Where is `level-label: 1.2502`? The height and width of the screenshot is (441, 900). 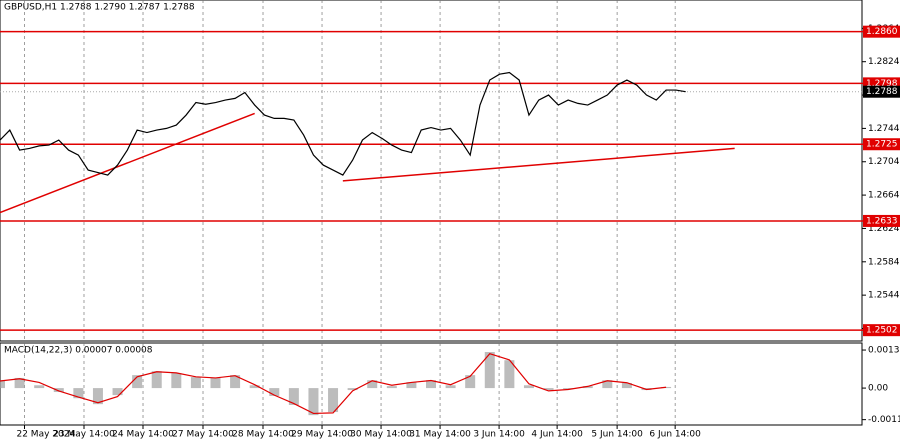 level-label: 1.2502 is located at coordinates (882, 331).